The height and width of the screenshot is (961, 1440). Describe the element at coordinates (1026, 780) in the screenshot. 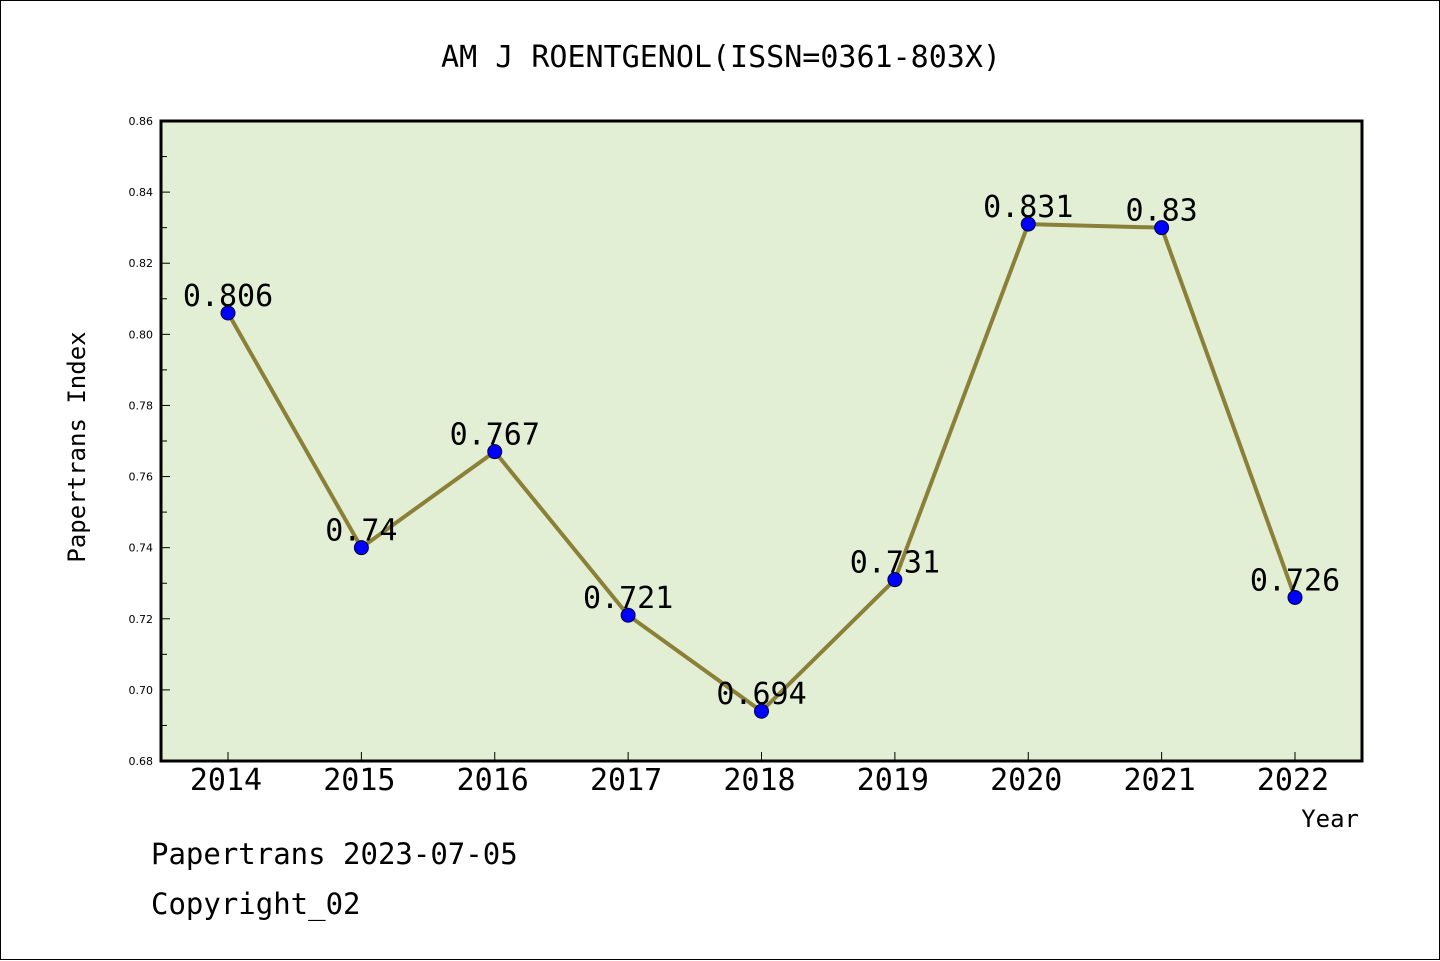

I see `x-tick-label: 2020` at that location.